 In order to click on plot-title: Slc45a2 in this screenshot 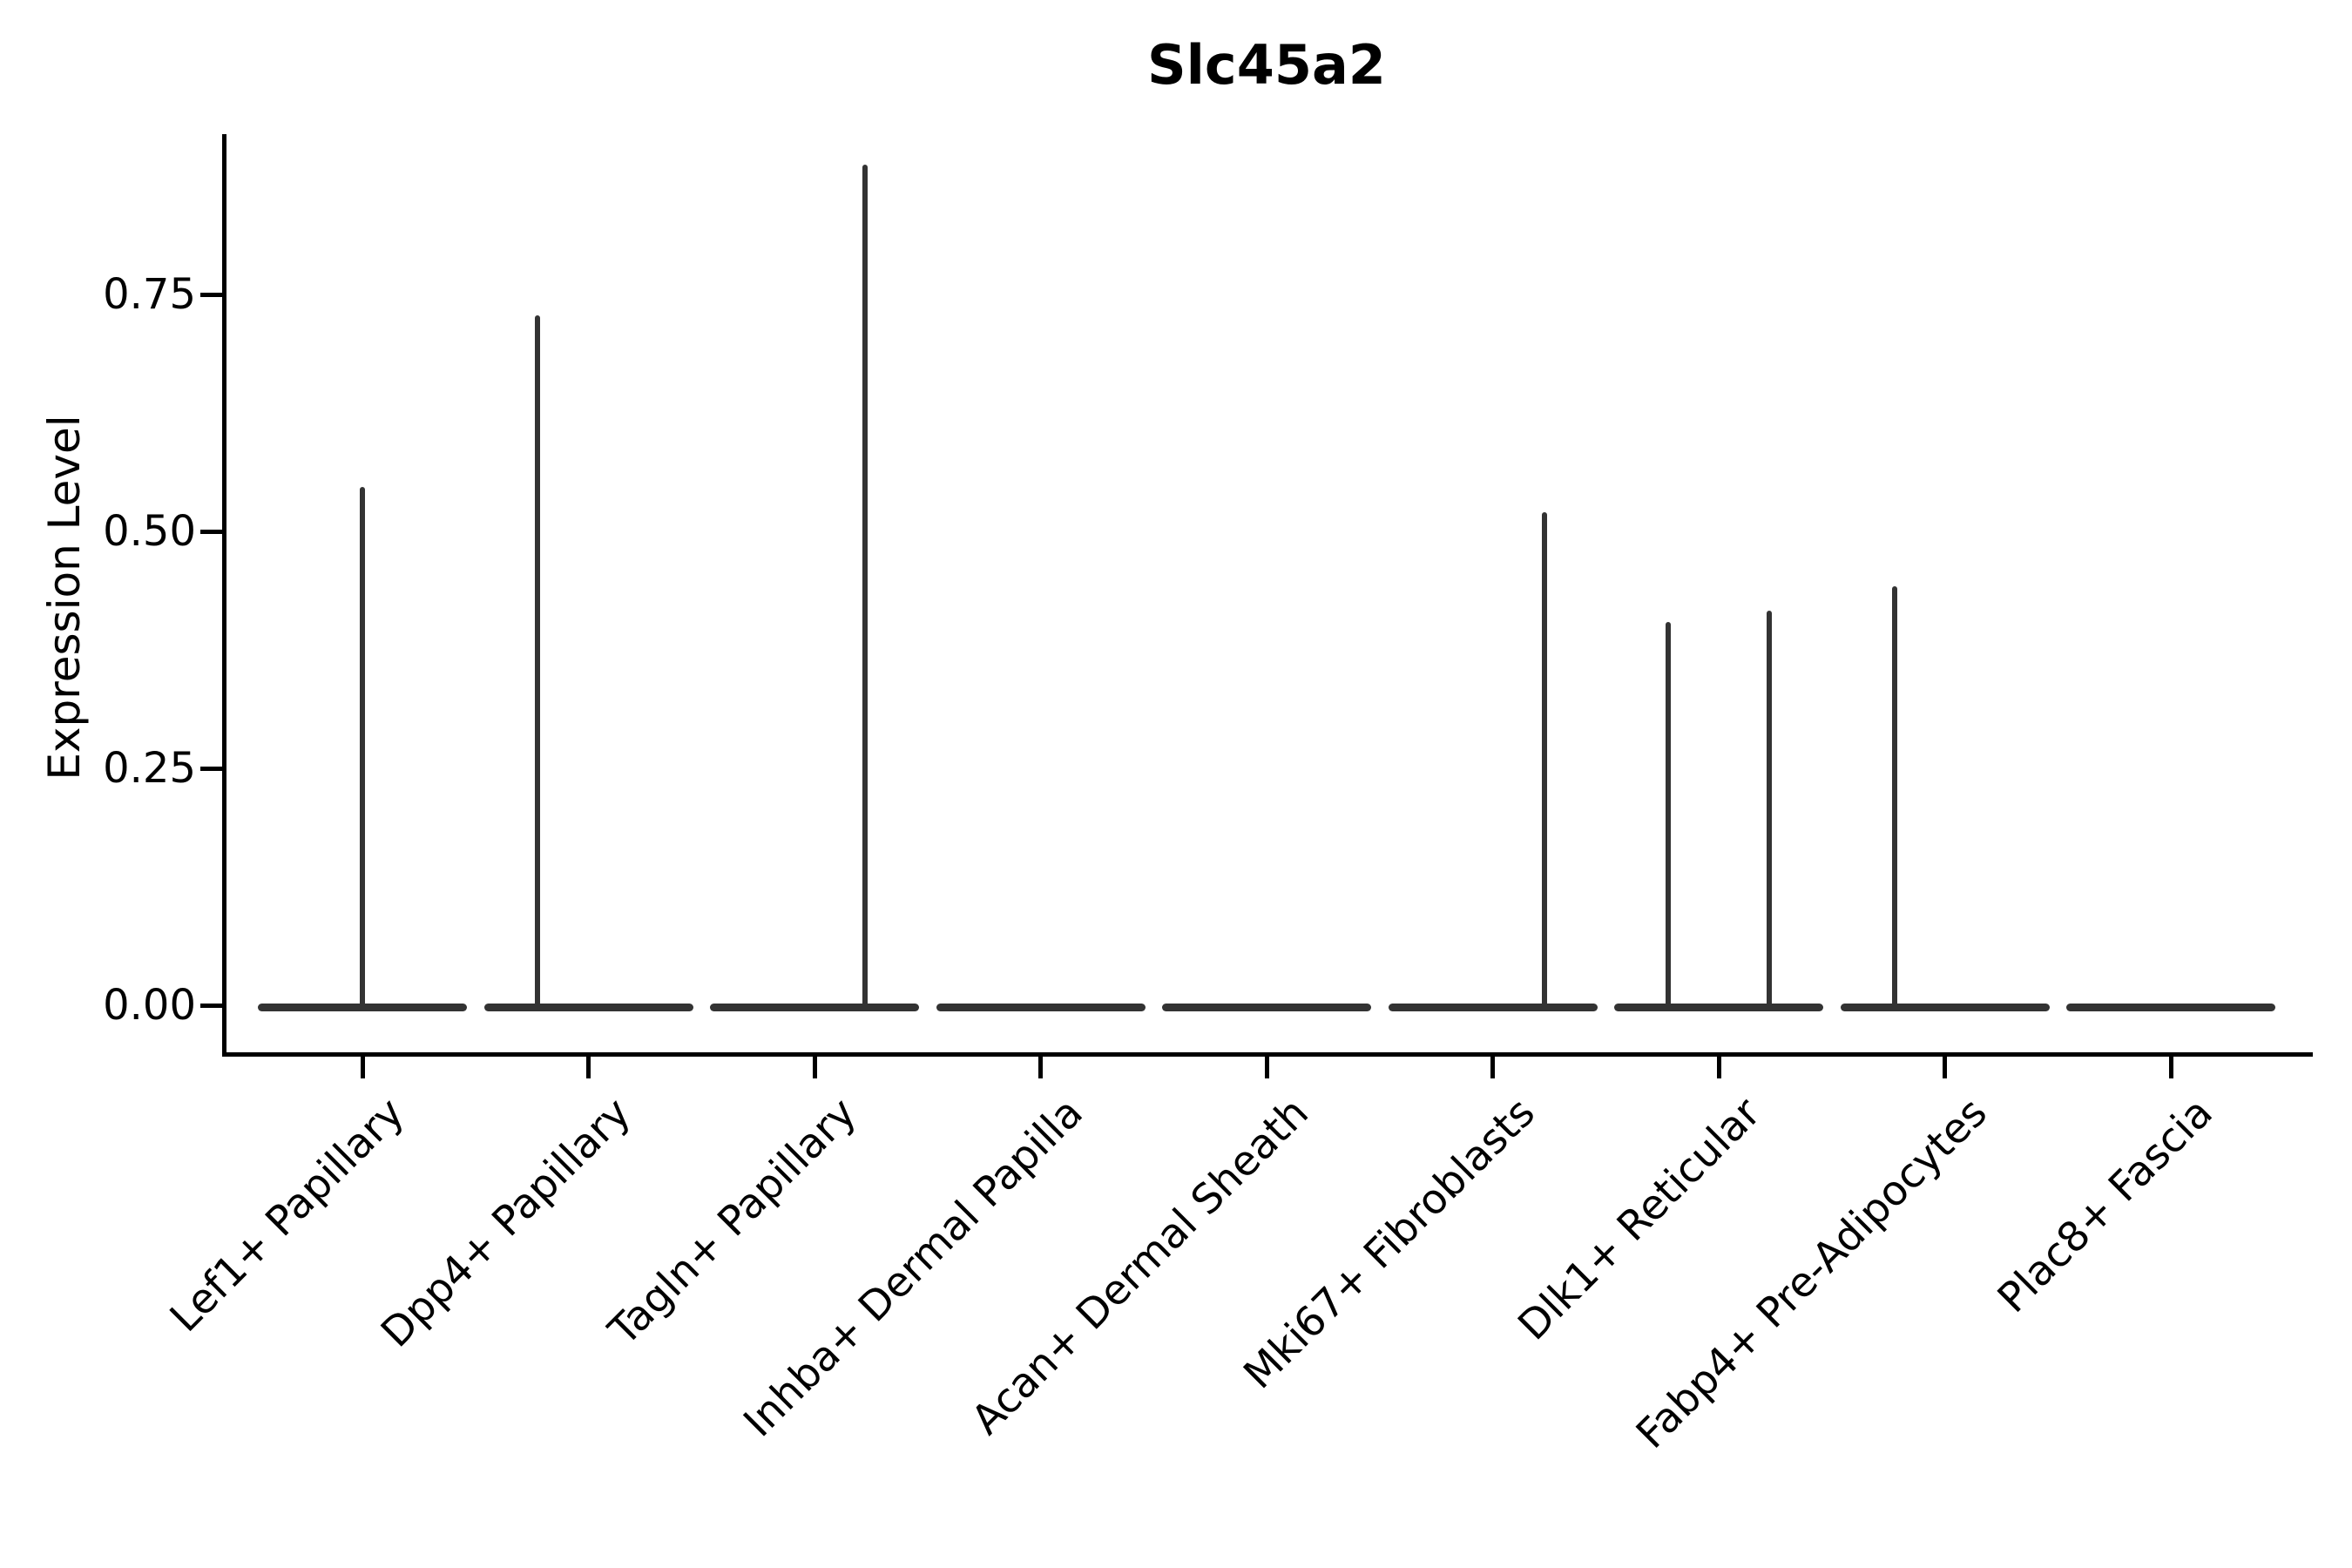, I will do `click(1266, 65)`.